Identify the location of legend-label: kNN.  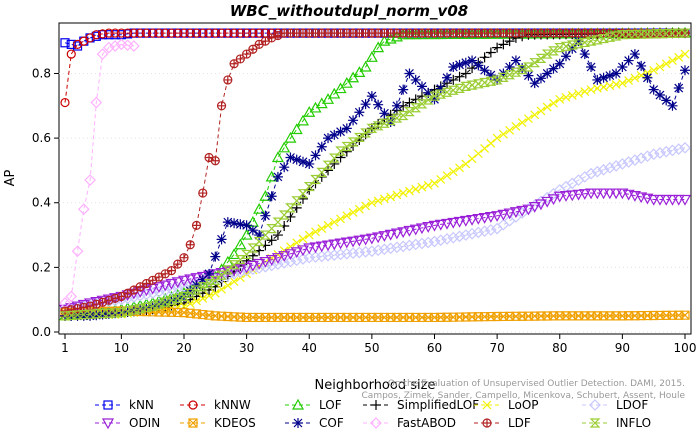
(141, 405).